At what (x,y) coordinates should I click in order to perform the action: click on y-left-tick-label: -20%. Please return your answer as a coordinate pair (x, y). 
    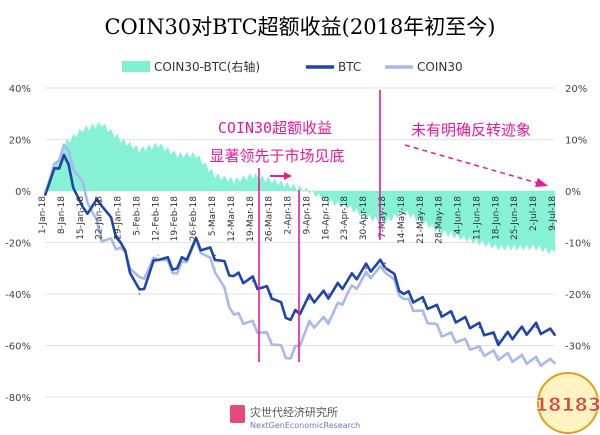
    Looking at the image, I should click on (18, 244).